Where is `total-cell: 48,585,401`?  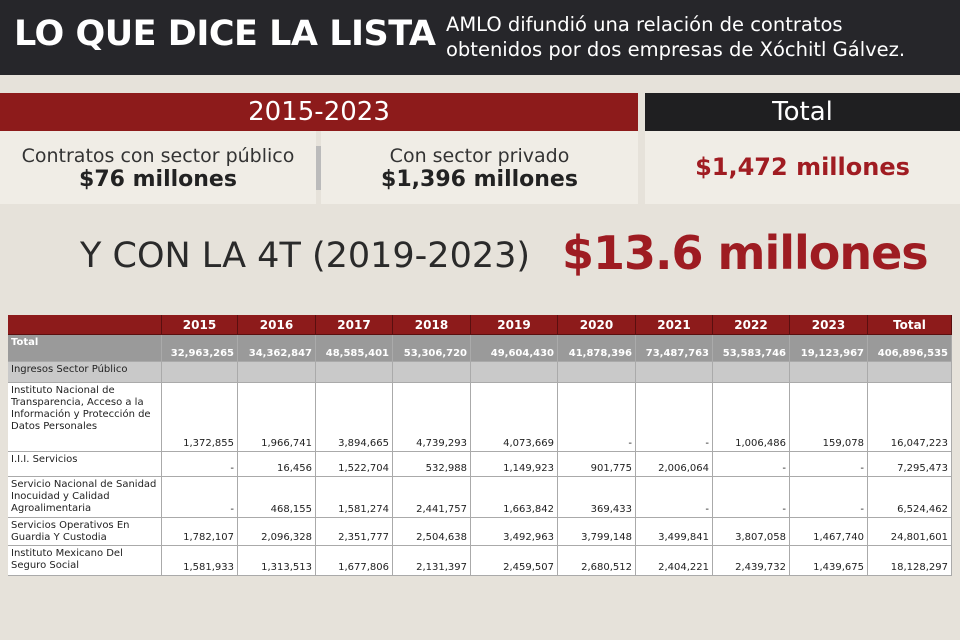
total-cell: 48,585,401 is located at coordinates (354, 348).